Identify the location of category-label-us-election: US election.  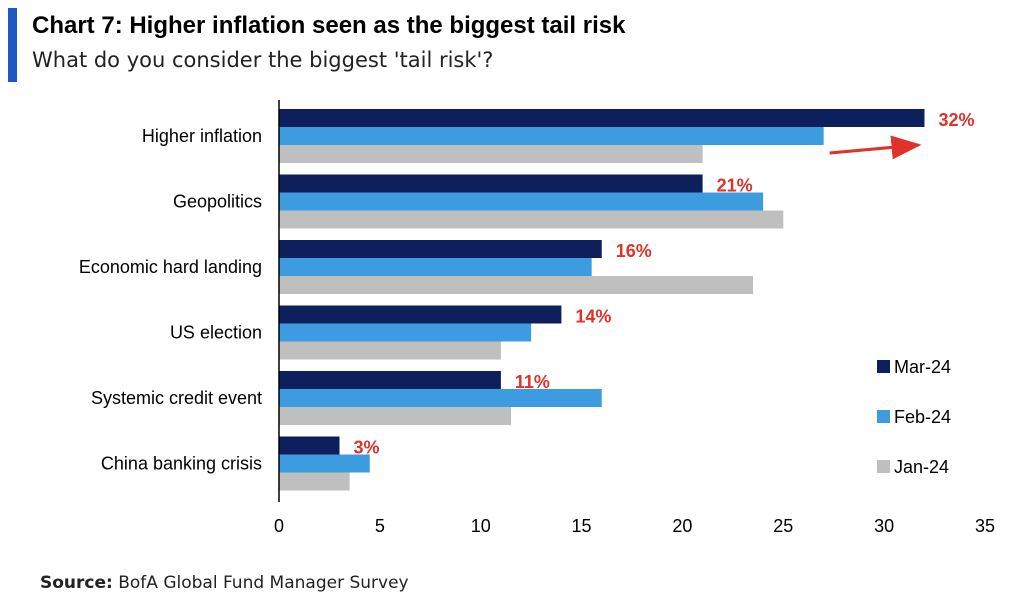
(216, 333).